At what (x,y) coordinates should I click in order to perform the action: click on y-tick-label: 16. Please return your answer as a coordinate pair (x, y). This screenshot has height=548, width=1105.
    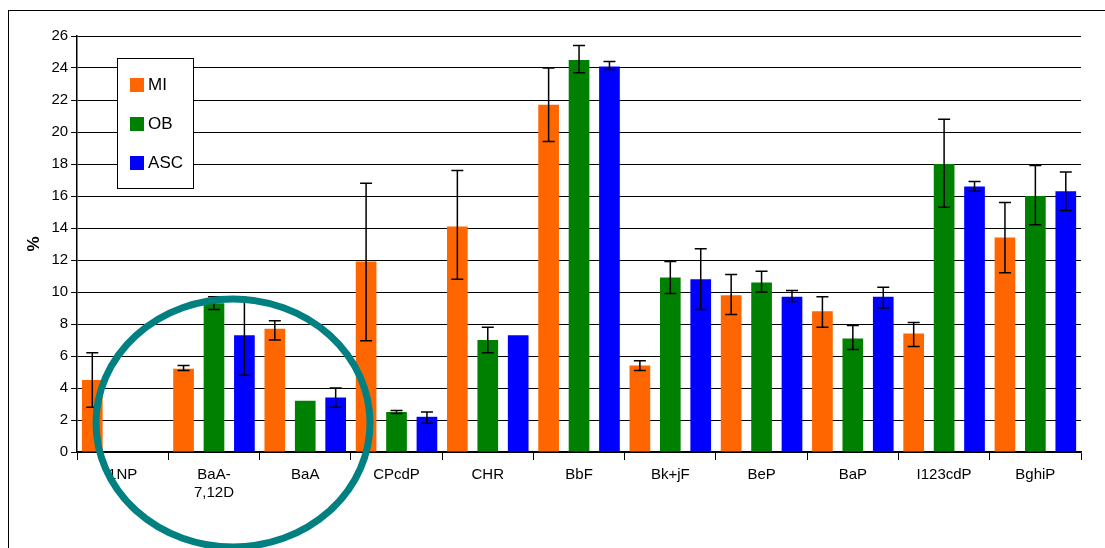
    Looking at the image, I should click on (60, 195).